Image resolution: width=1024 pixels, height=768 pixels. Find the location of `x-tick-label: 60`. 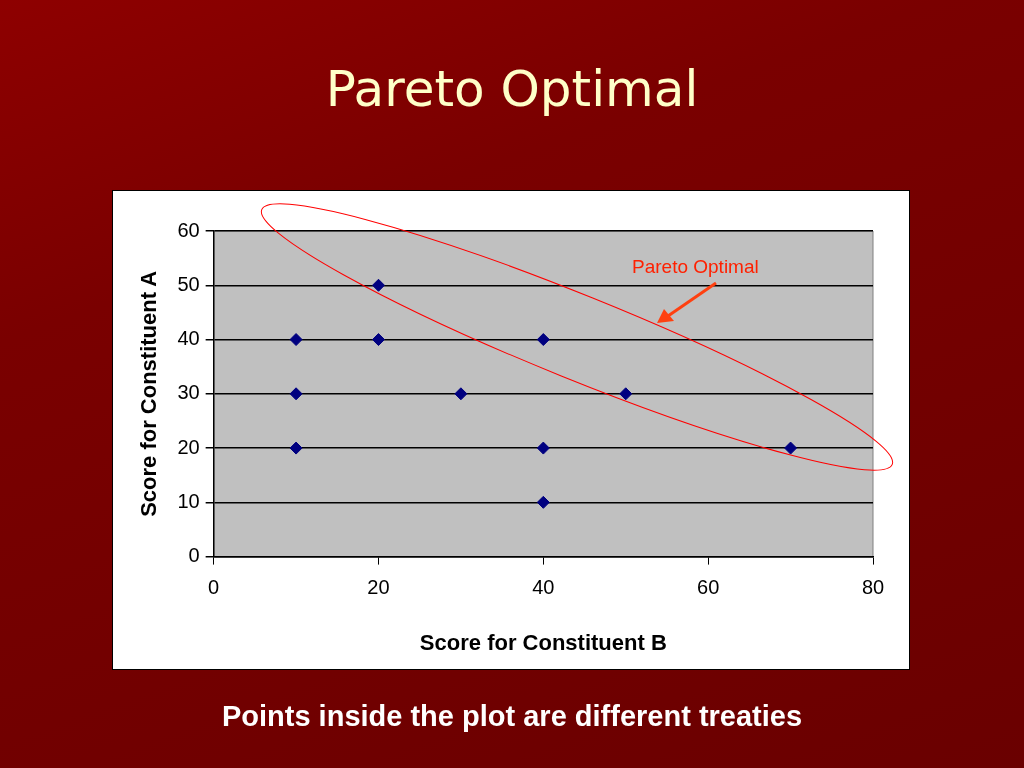

x-tick-label: 60 is located at coordinates (708, 587).